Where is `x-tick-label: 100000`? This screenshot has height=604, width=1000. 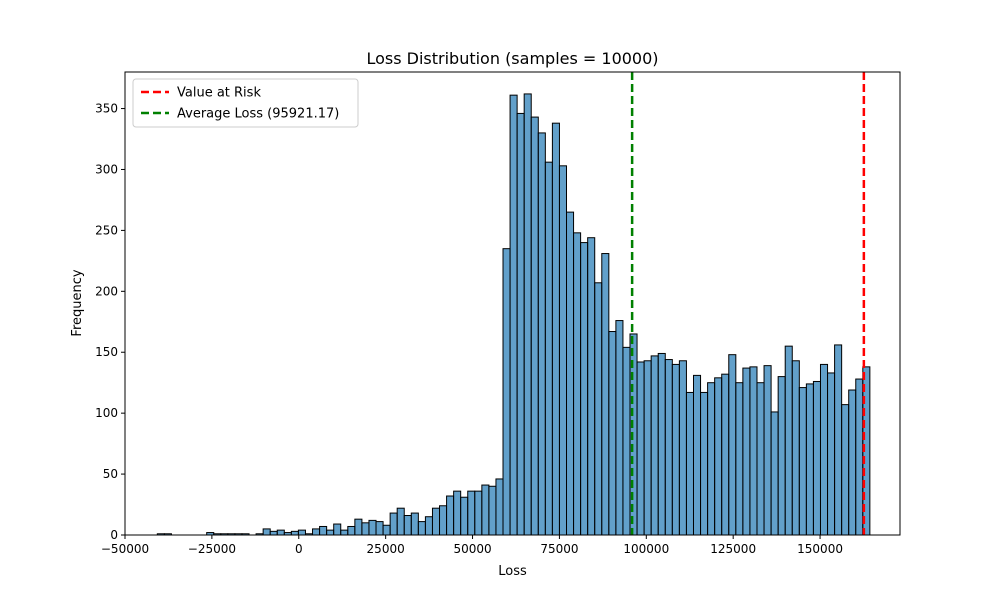
x-tick-label: 100000 is located at coordinates (646, 549).